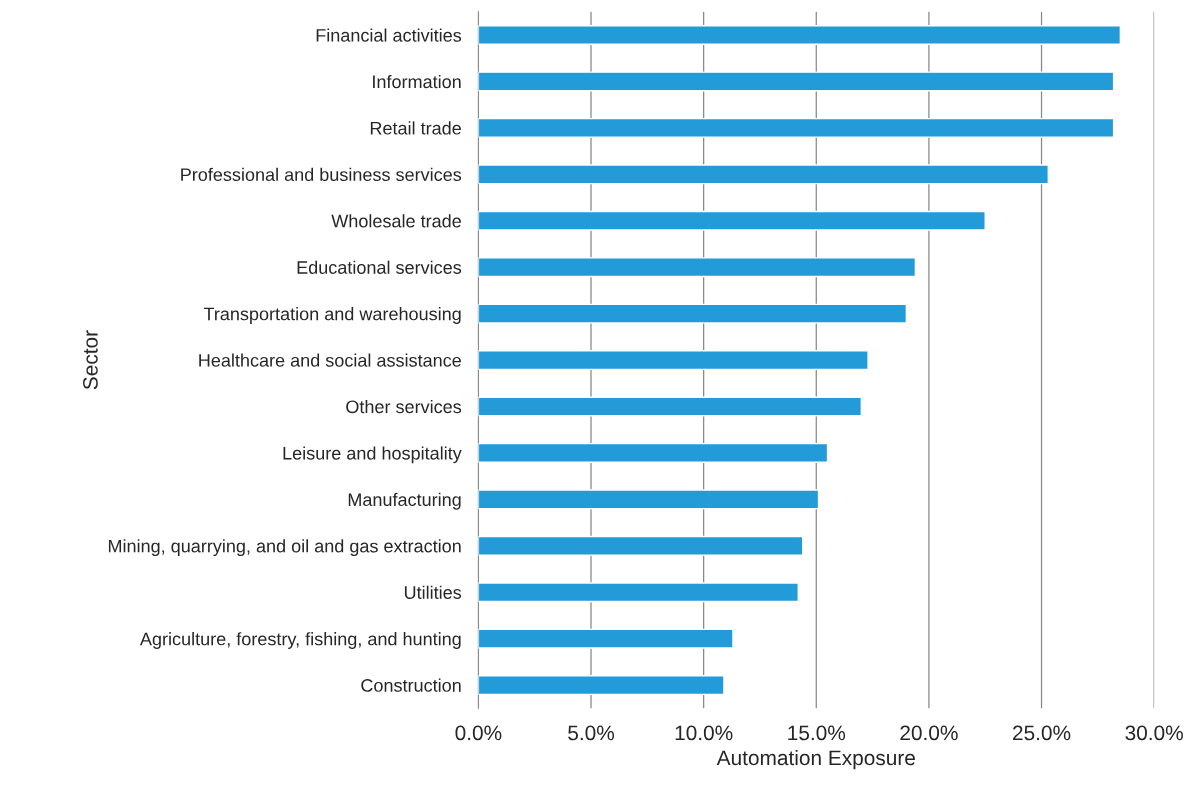 The width and height of the screenshot is (1196, 787). What do you see at coordinates (817, 733) in the screenshot?
I see `x-tick-label: 15.0%` at bounding box center [817, 733].